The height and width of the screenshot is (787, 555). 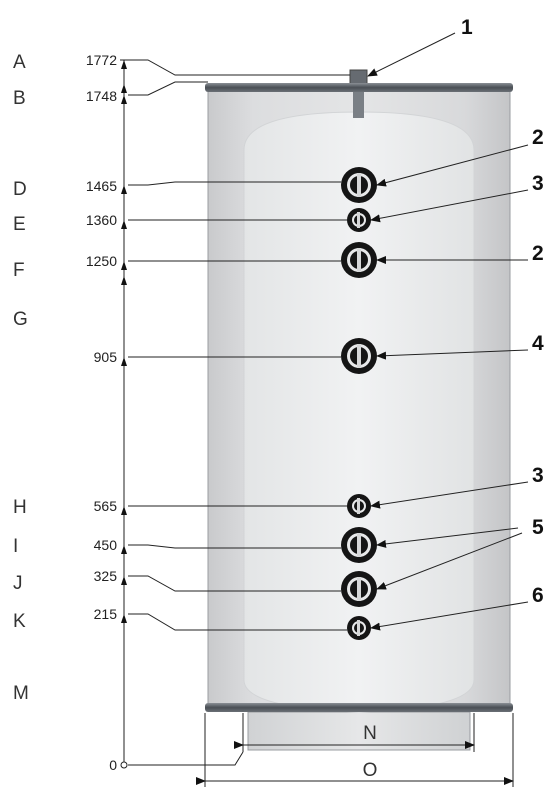 I want to click on width-label-outer: O, so click(x=370, y=770).